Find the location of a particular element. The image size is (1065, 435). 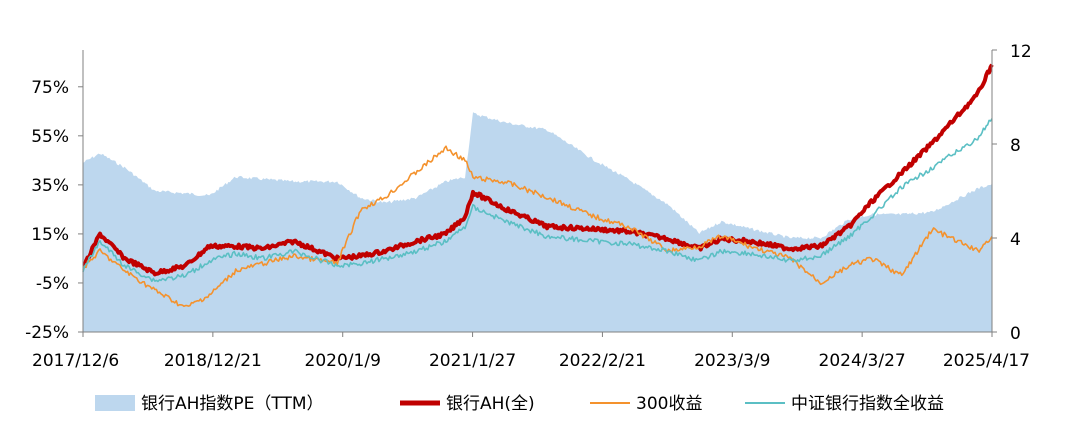

y-left-tick-label: 75% is located at coordinates (50, 88).